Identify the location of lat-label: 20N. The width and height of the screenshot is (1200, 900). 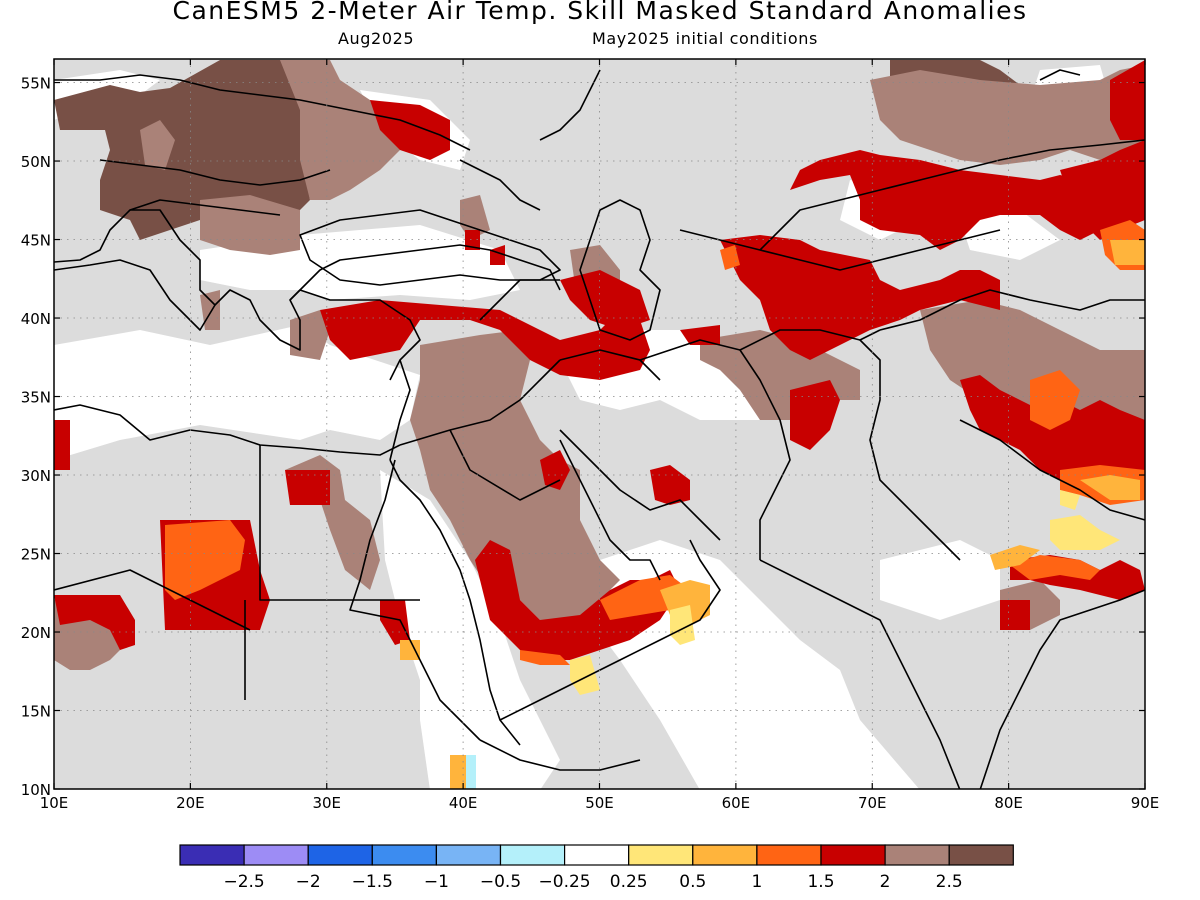
(36, 633).